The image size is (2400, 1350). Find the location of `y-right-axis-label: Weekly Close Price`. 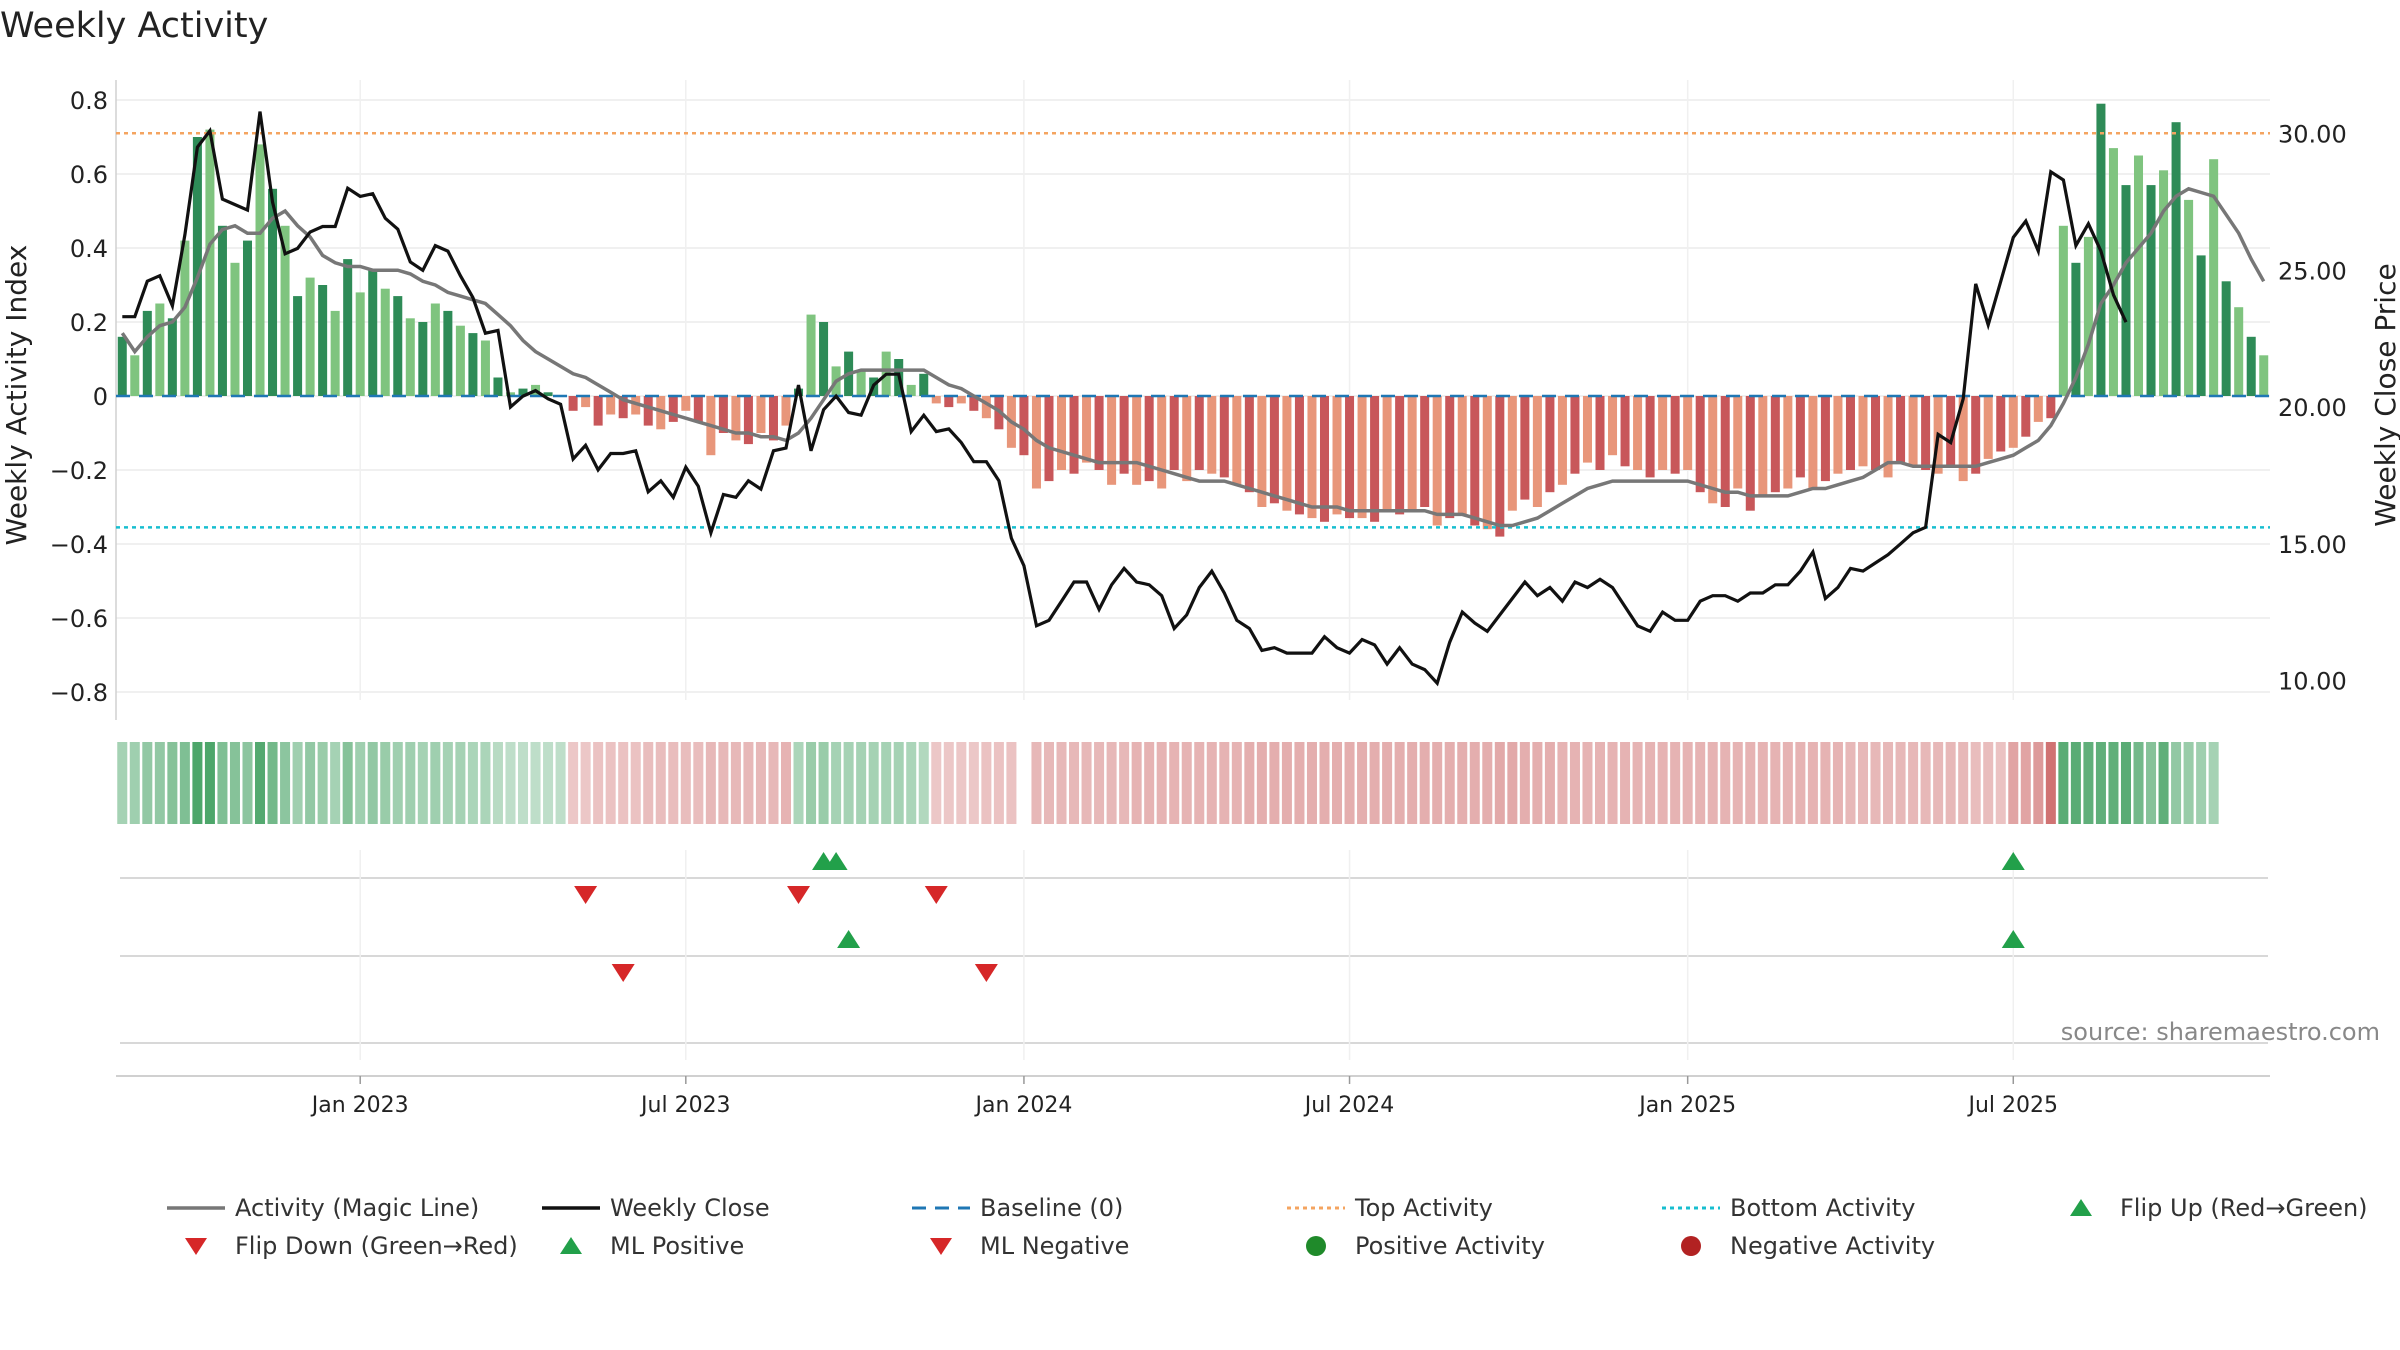

y-right-axis-label: Weekly Close Price is located at coordinates (2384, 394).